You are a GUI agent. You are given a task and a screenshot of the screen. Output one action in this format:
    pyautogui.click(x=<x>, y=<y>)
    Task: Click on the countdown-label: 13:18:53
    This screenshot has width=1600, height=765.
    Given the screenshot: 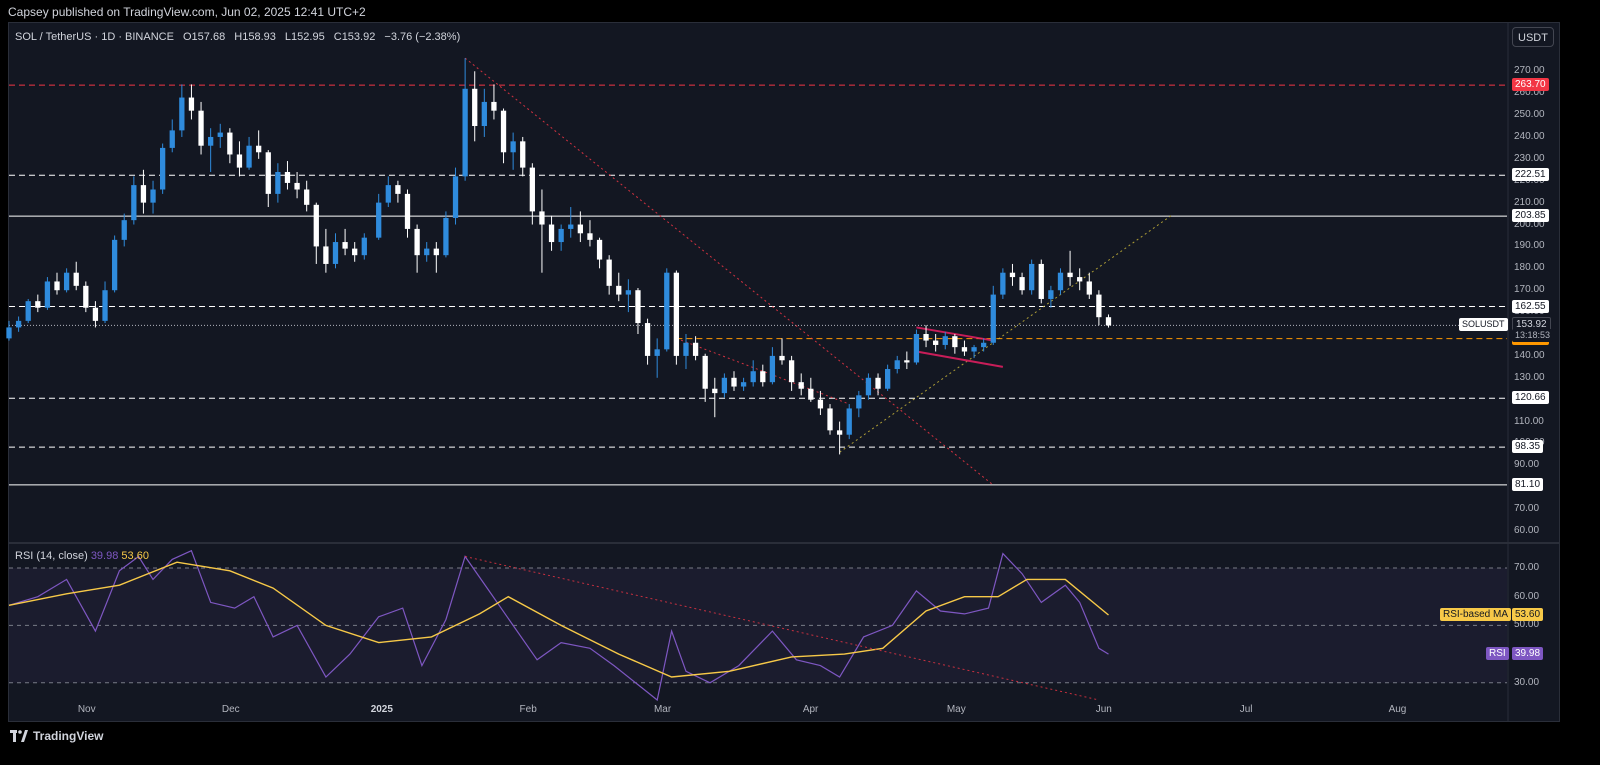 What is the action you would take?
    pyautogui.click(x=1533, y=336)
    